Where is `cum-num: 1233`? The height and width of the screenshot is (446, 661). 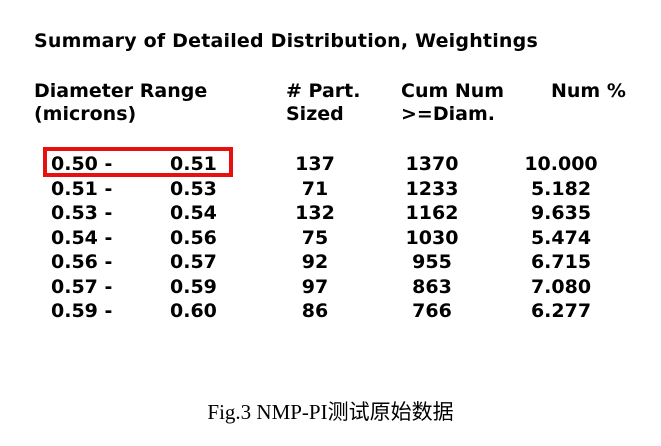 cum-num: 1233 is located at coordinates (432, 188).